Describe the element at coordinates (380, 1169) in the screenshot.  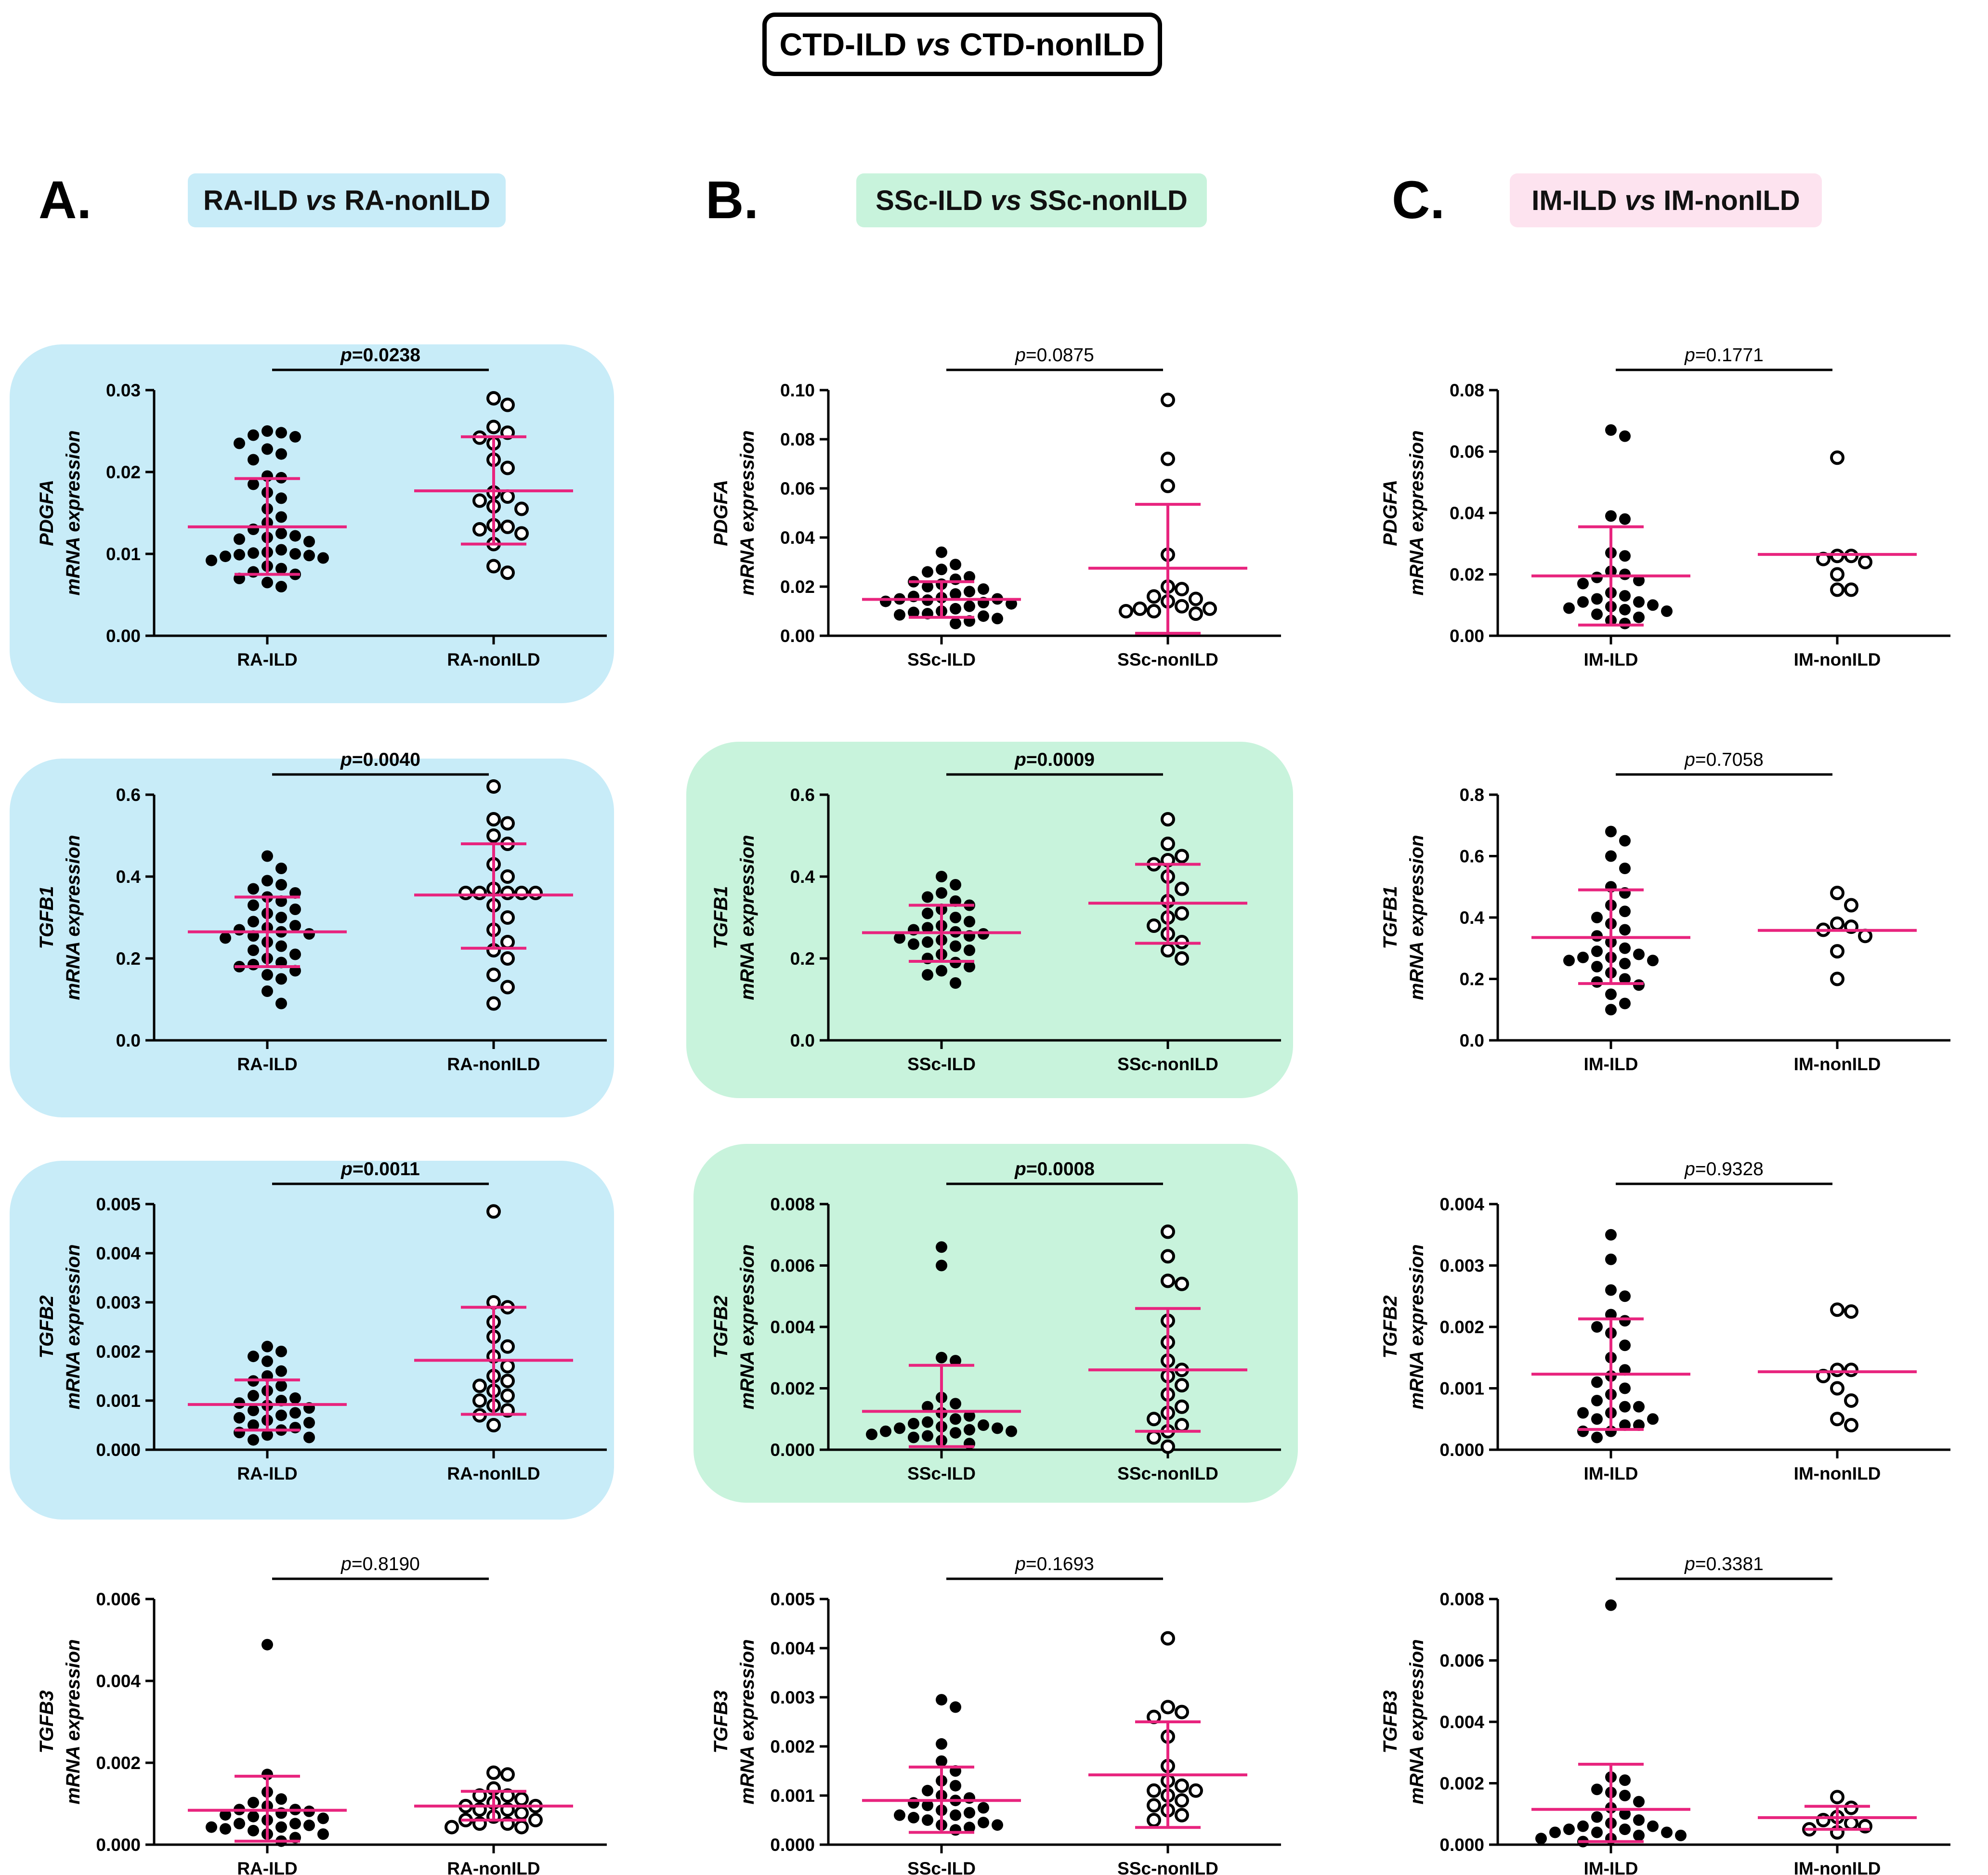
I see `p-value-label: p=0.0011` at that location.